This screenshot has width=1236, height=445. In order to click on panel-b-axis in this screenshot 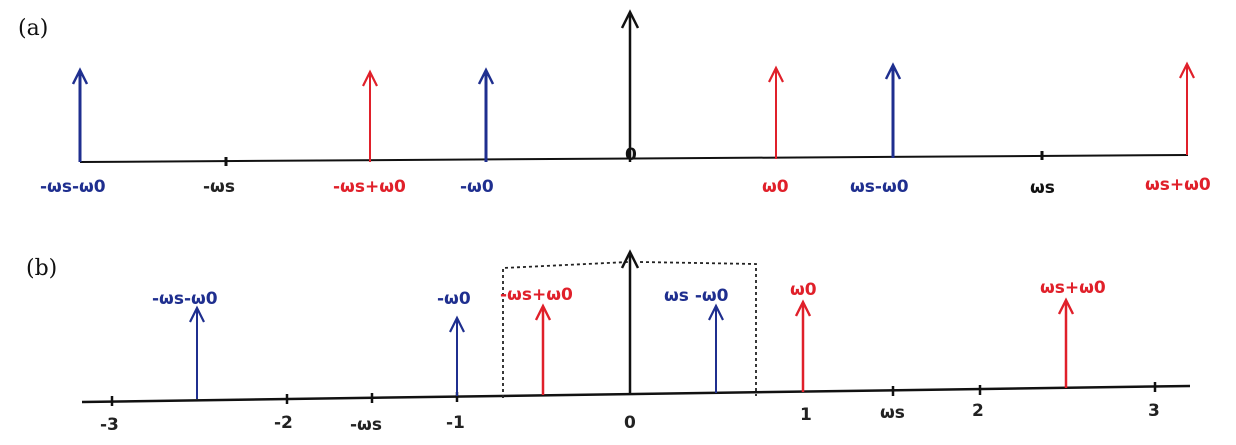, I will do `click(636, 394)`.